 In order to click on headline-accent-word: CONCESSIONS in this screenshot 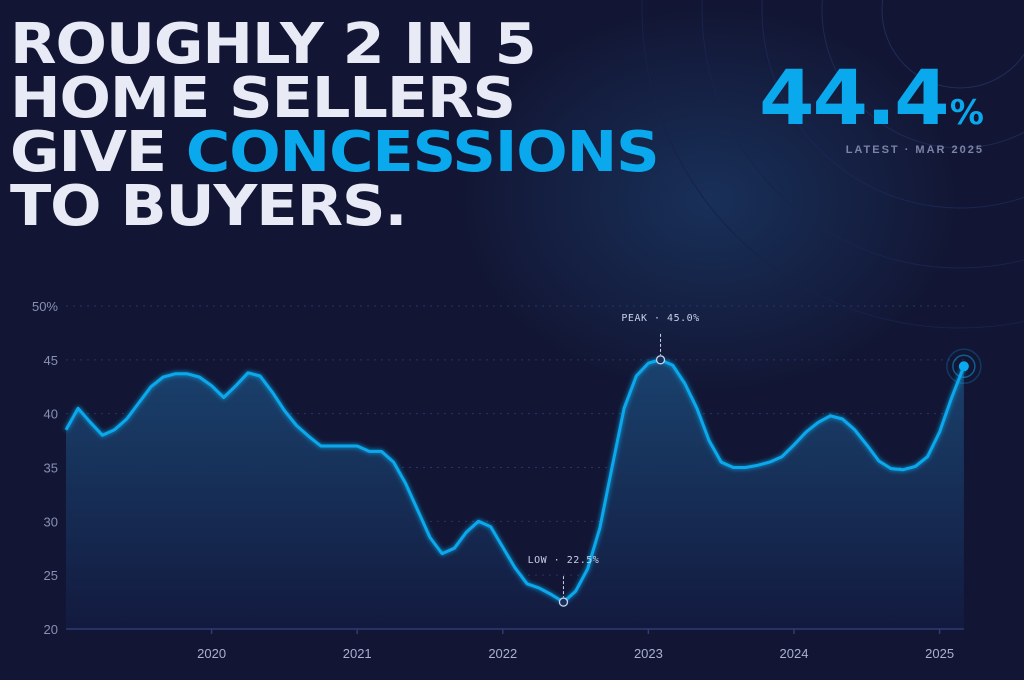, I will do `click(422, 152)`.